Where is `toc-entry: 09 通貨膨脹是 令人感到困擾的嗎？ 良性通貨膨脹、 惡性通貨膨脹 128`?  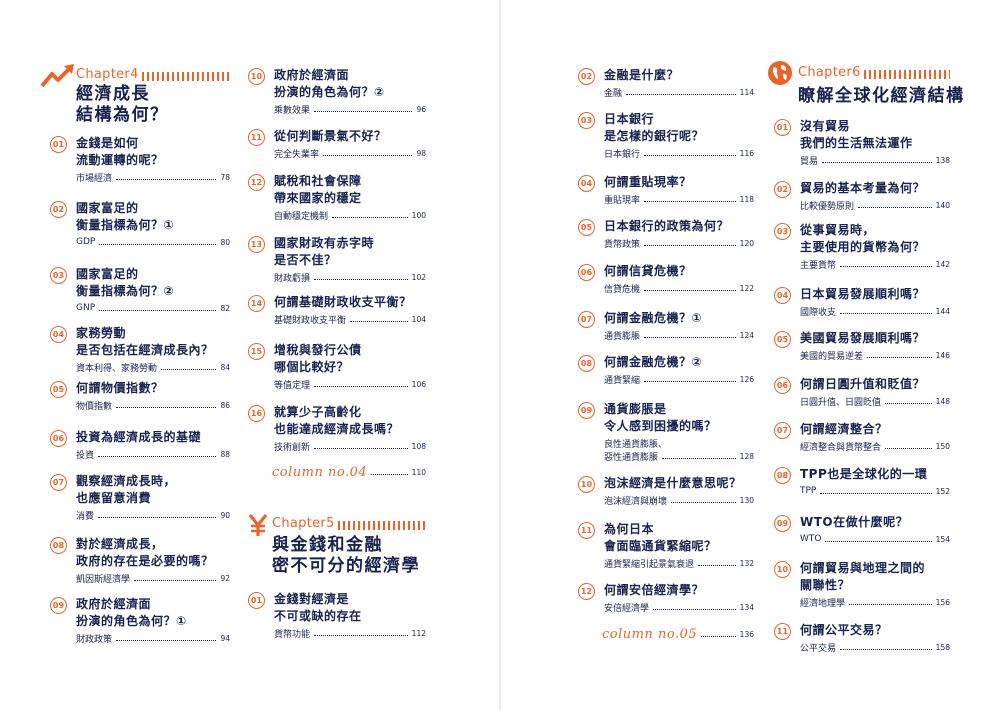 toc-entry: 09 通貨膨脹是 令人感到困擾的嗎？ 良性通貨膨脹、 惡性通貨膨脹 128 is located at coordinates (666, 433).